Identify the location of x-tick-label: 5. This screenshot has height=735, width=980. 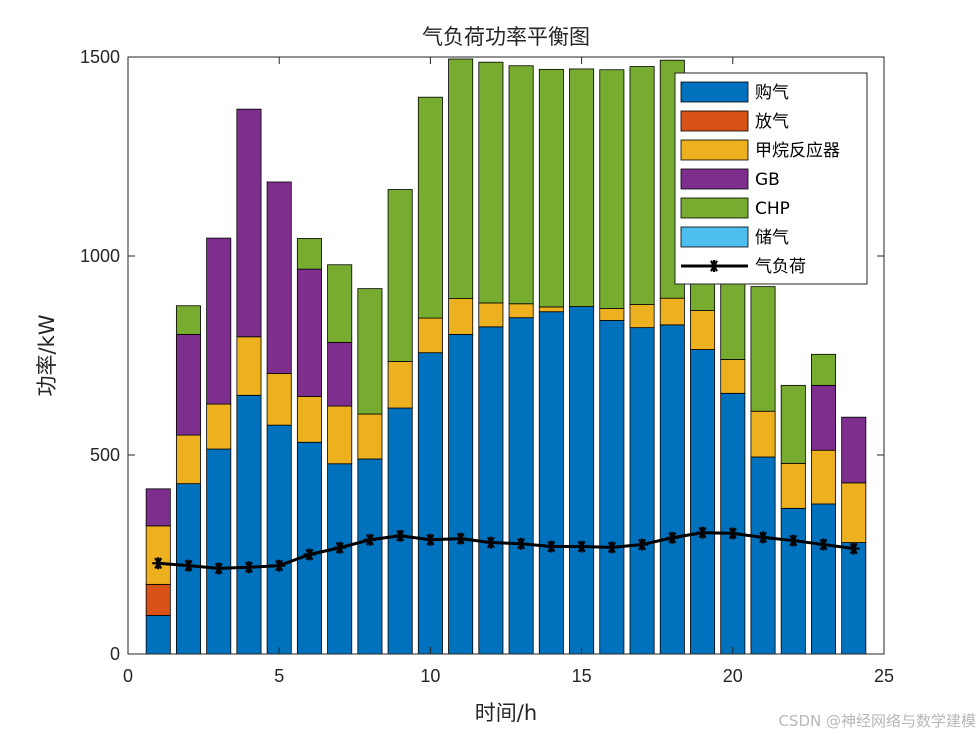
(279, 676).